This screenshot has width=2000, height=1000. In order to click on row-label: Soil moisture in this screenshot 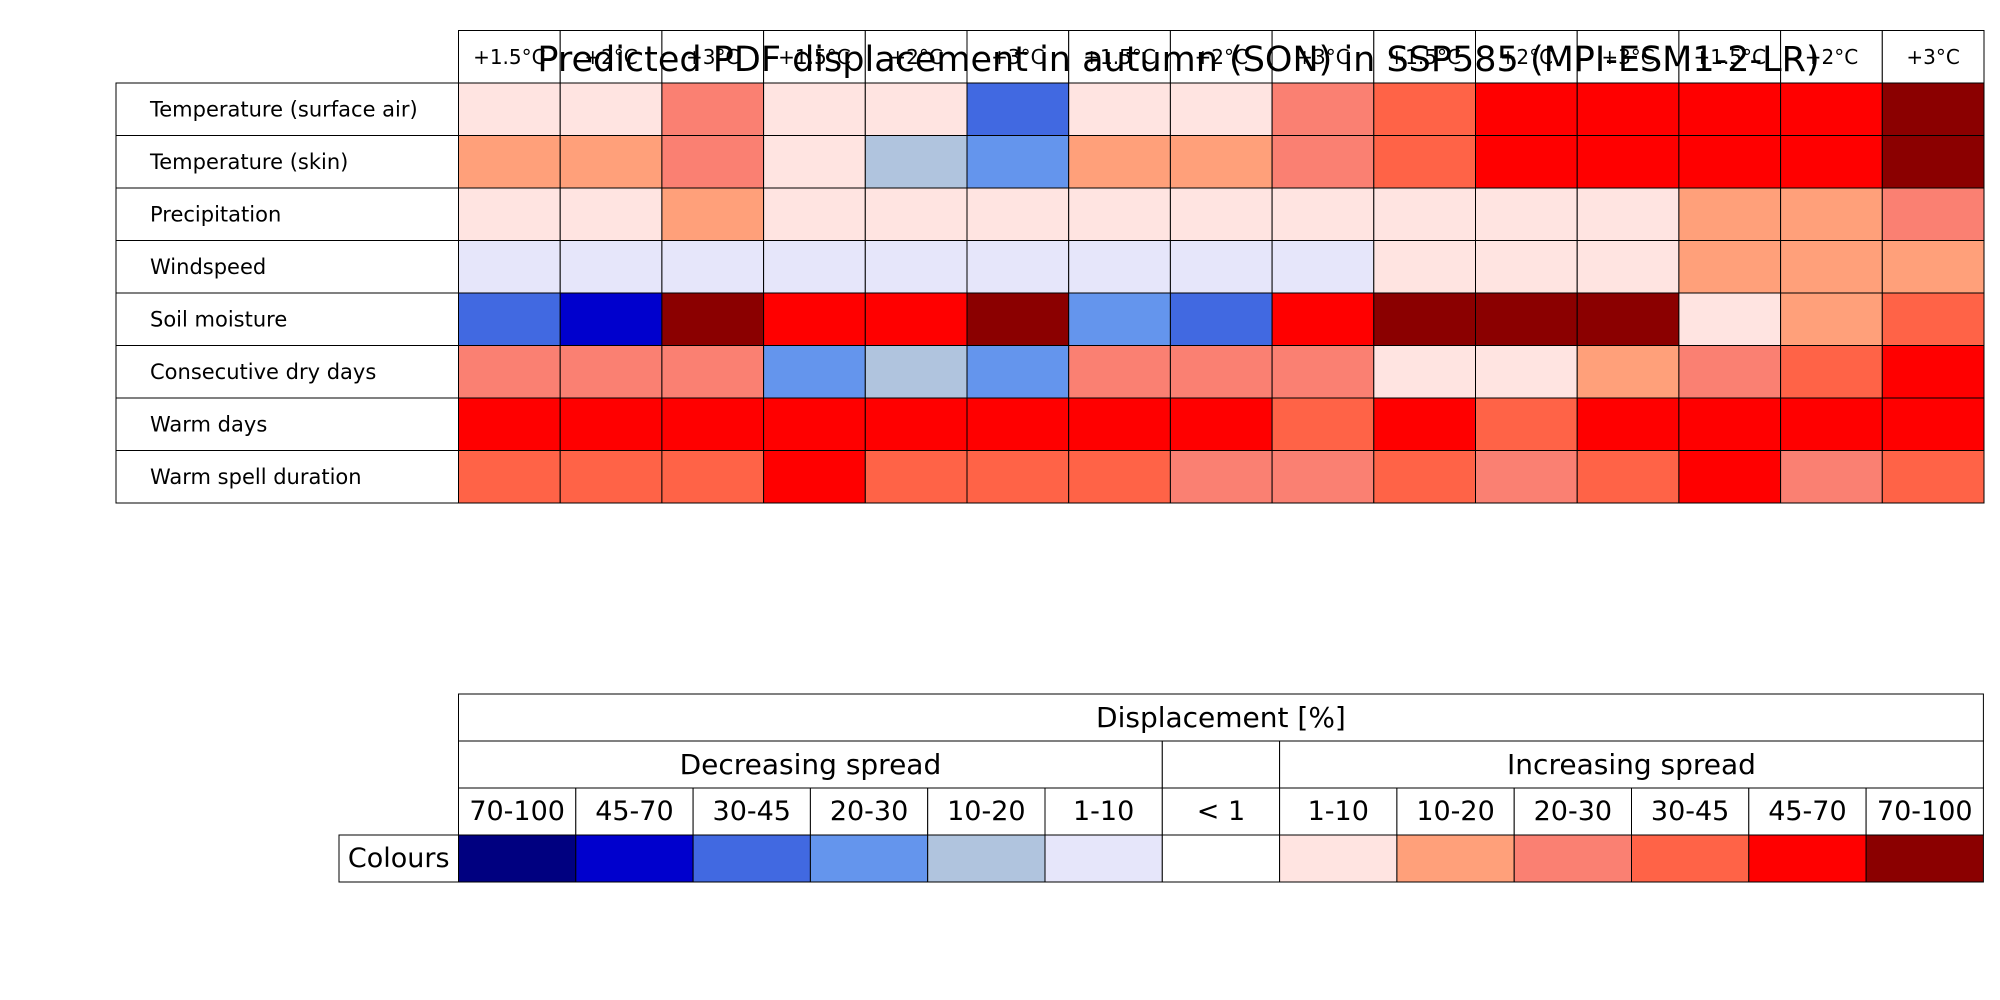, I will do `click(218, 319)`.